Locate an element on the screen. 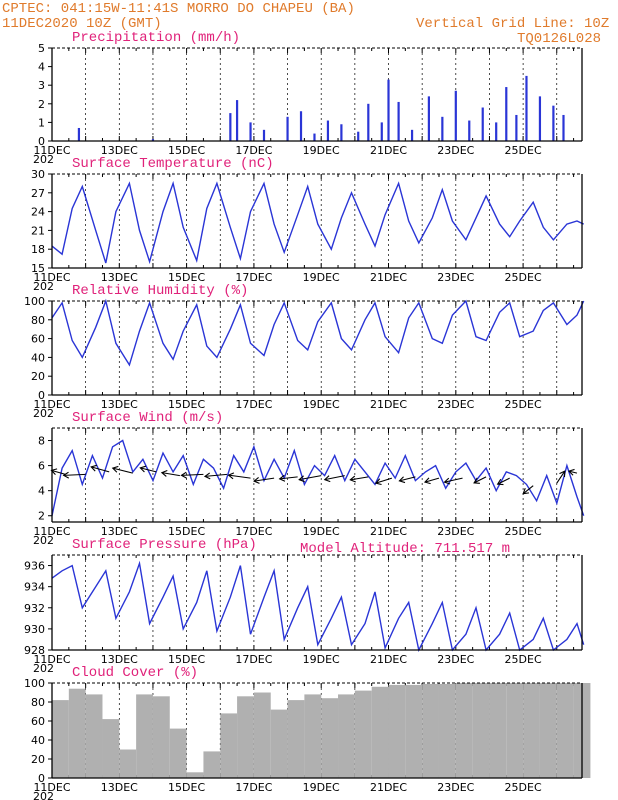 The width and height of the screenshot is (618, 800). y-tick-label: 40 is located at coordinates (38, 740).